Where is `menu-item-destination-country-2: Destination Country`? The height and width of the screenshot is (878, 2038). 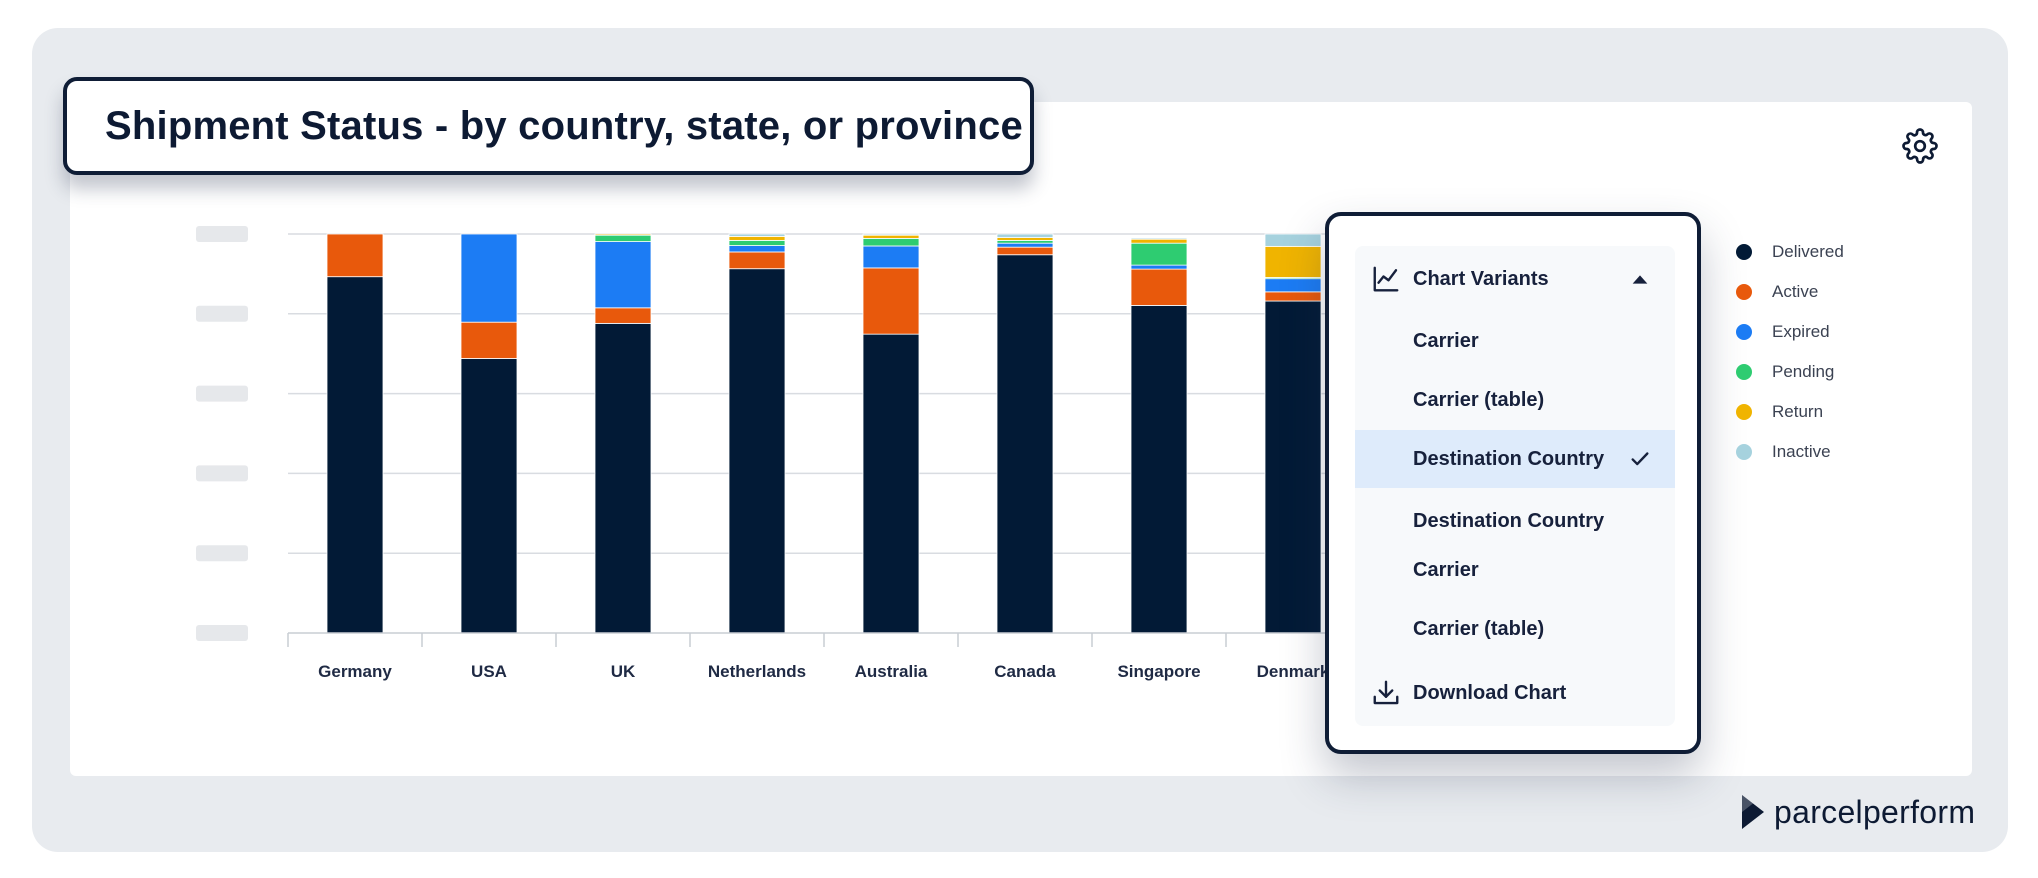 menu-item-destination-country-2: Destination Country is located at coordinates (1515, 521).